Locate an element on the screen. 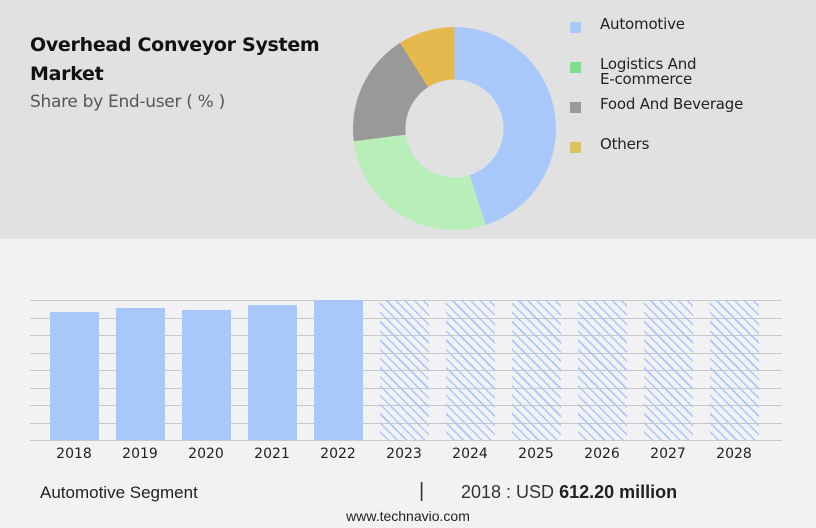 This screenshot has height=528, width=816. legend-item-others: Others is located at coordinates (609, 145).